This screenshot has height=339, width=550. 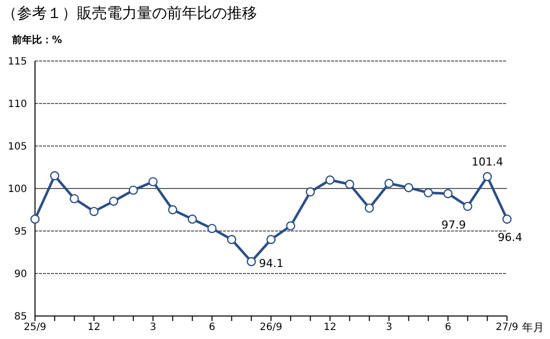 I want to click on data-label: 97.9, so click(x=453, y=225).